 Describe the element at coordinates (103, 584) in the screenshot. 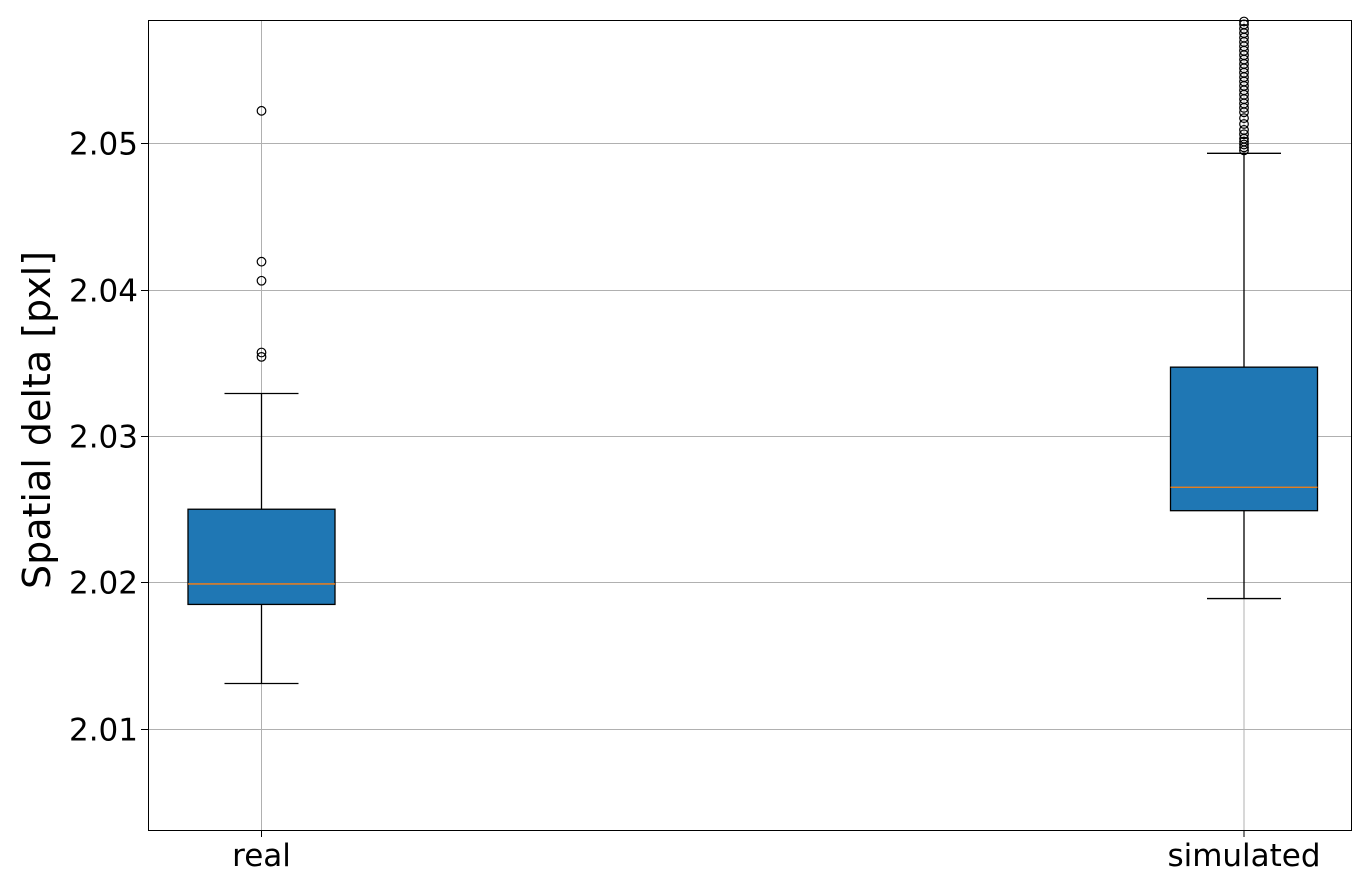

I see `y-tick-label: 2.02` at that location.